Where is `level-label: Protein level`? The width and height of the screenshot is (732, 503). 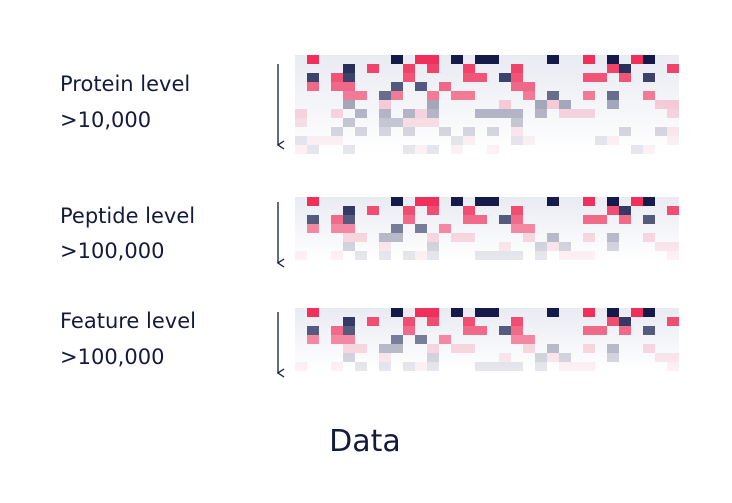
level-label: Protein level is located at coordinates (125, 84).